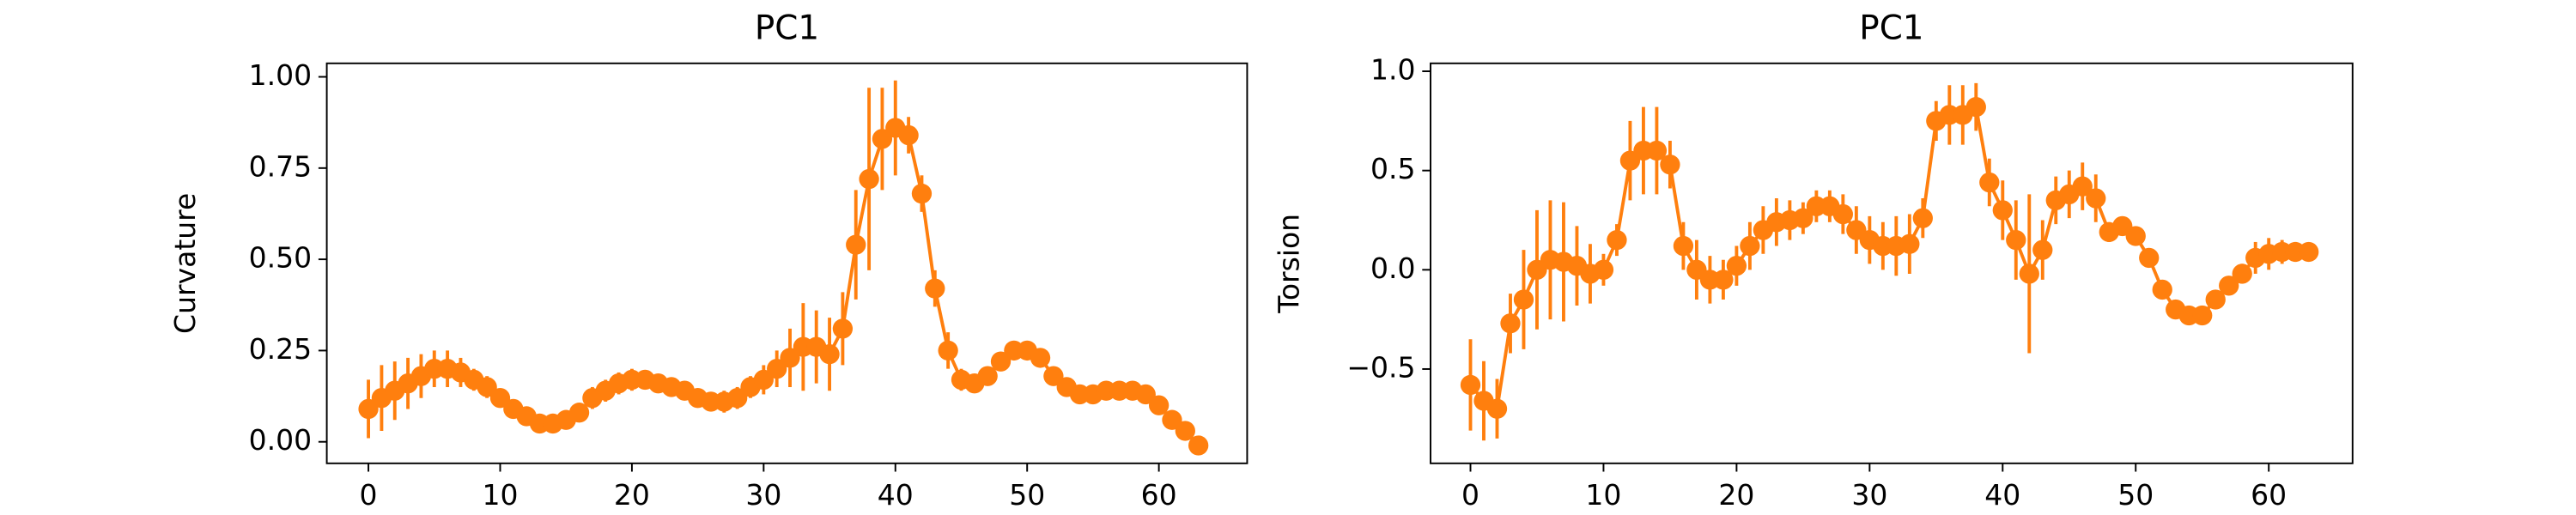 The width and height of the screenshot is (2576, 515). What do you see at coordinates (280, 75) in the screenshot?
I see `y-tick-label: 1.00` at bounding box center [280, 75].